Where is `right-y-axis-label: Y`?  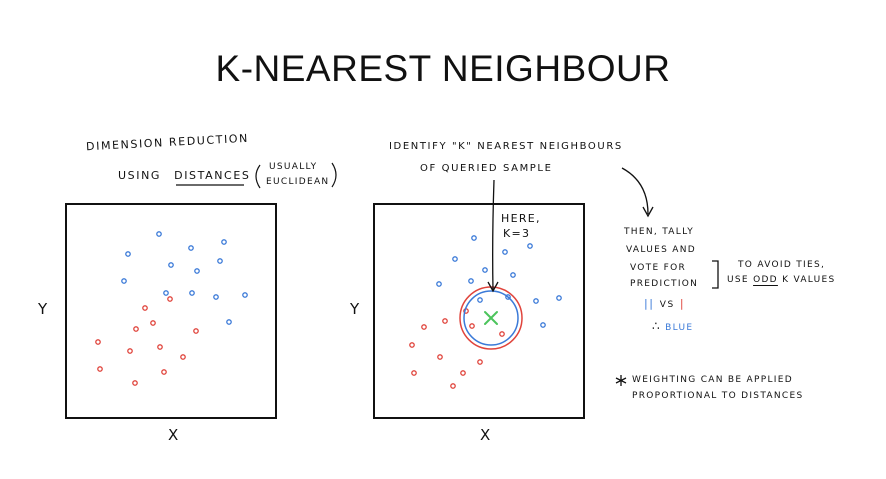
right-y-axis-label: Y is located at coordinates (355, 309).